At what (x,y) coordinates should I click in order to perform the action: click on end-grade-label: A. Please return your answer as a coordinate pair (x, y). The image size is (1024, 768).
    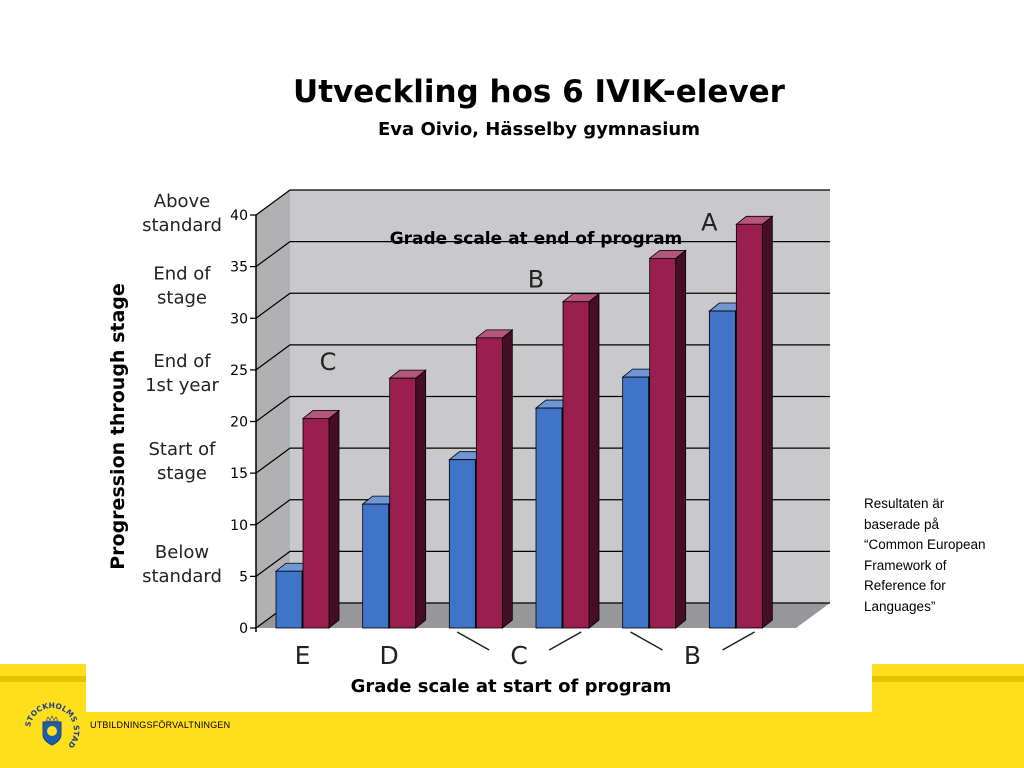
    Looking at the image, I should click on (709, 222).